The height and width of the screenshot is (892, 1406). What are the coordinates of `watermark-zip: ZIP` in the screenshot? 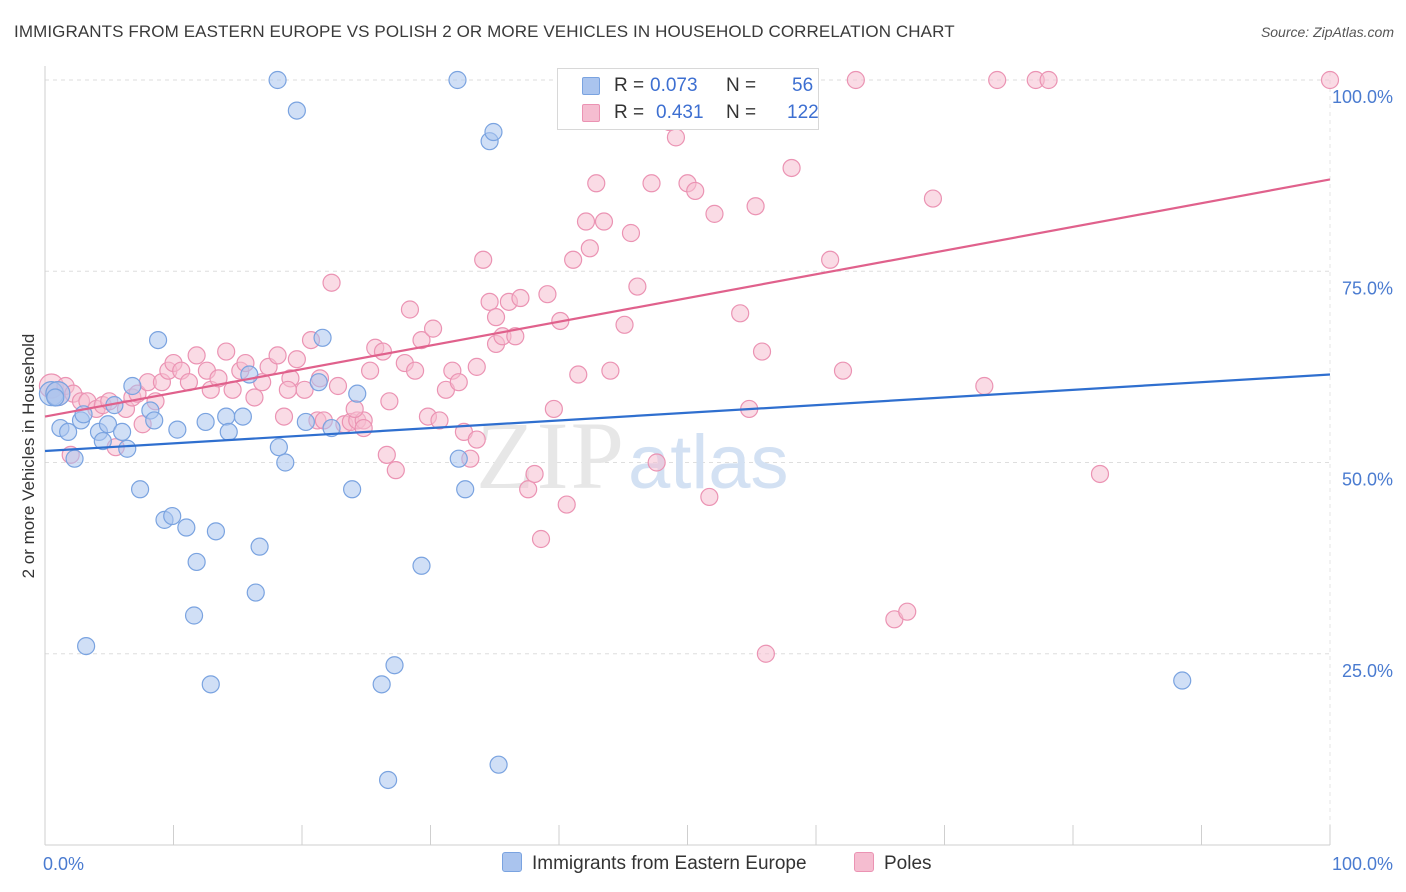 It's located at (551, 455).